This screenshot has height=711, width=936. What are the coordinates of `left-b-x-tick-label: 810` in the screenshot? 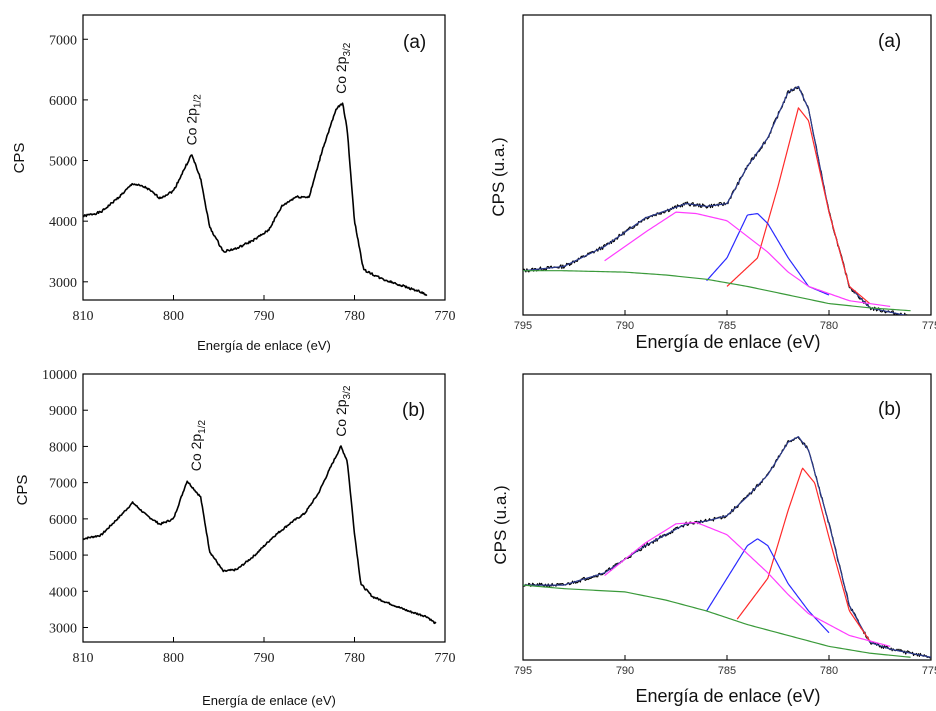 It's located at (83, 658).